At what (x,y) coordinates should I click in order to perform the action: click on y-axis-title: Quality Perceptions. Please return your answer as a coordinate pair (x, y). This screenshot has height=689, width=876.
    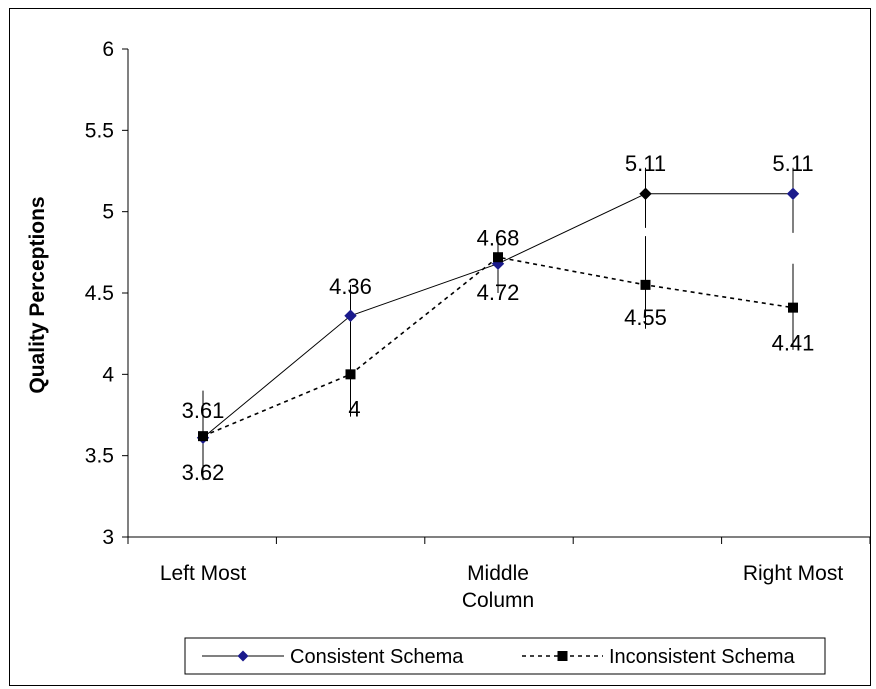
    Looking at the image, I should click on (37, 294).